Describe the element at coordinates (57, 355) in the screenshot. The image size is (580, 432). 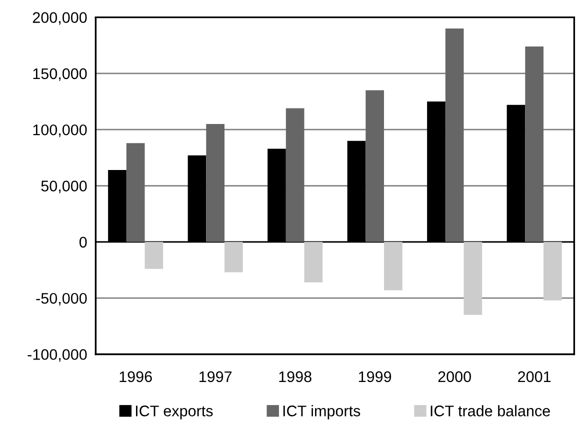
I see `y-tick-label: -100,000` at that location.